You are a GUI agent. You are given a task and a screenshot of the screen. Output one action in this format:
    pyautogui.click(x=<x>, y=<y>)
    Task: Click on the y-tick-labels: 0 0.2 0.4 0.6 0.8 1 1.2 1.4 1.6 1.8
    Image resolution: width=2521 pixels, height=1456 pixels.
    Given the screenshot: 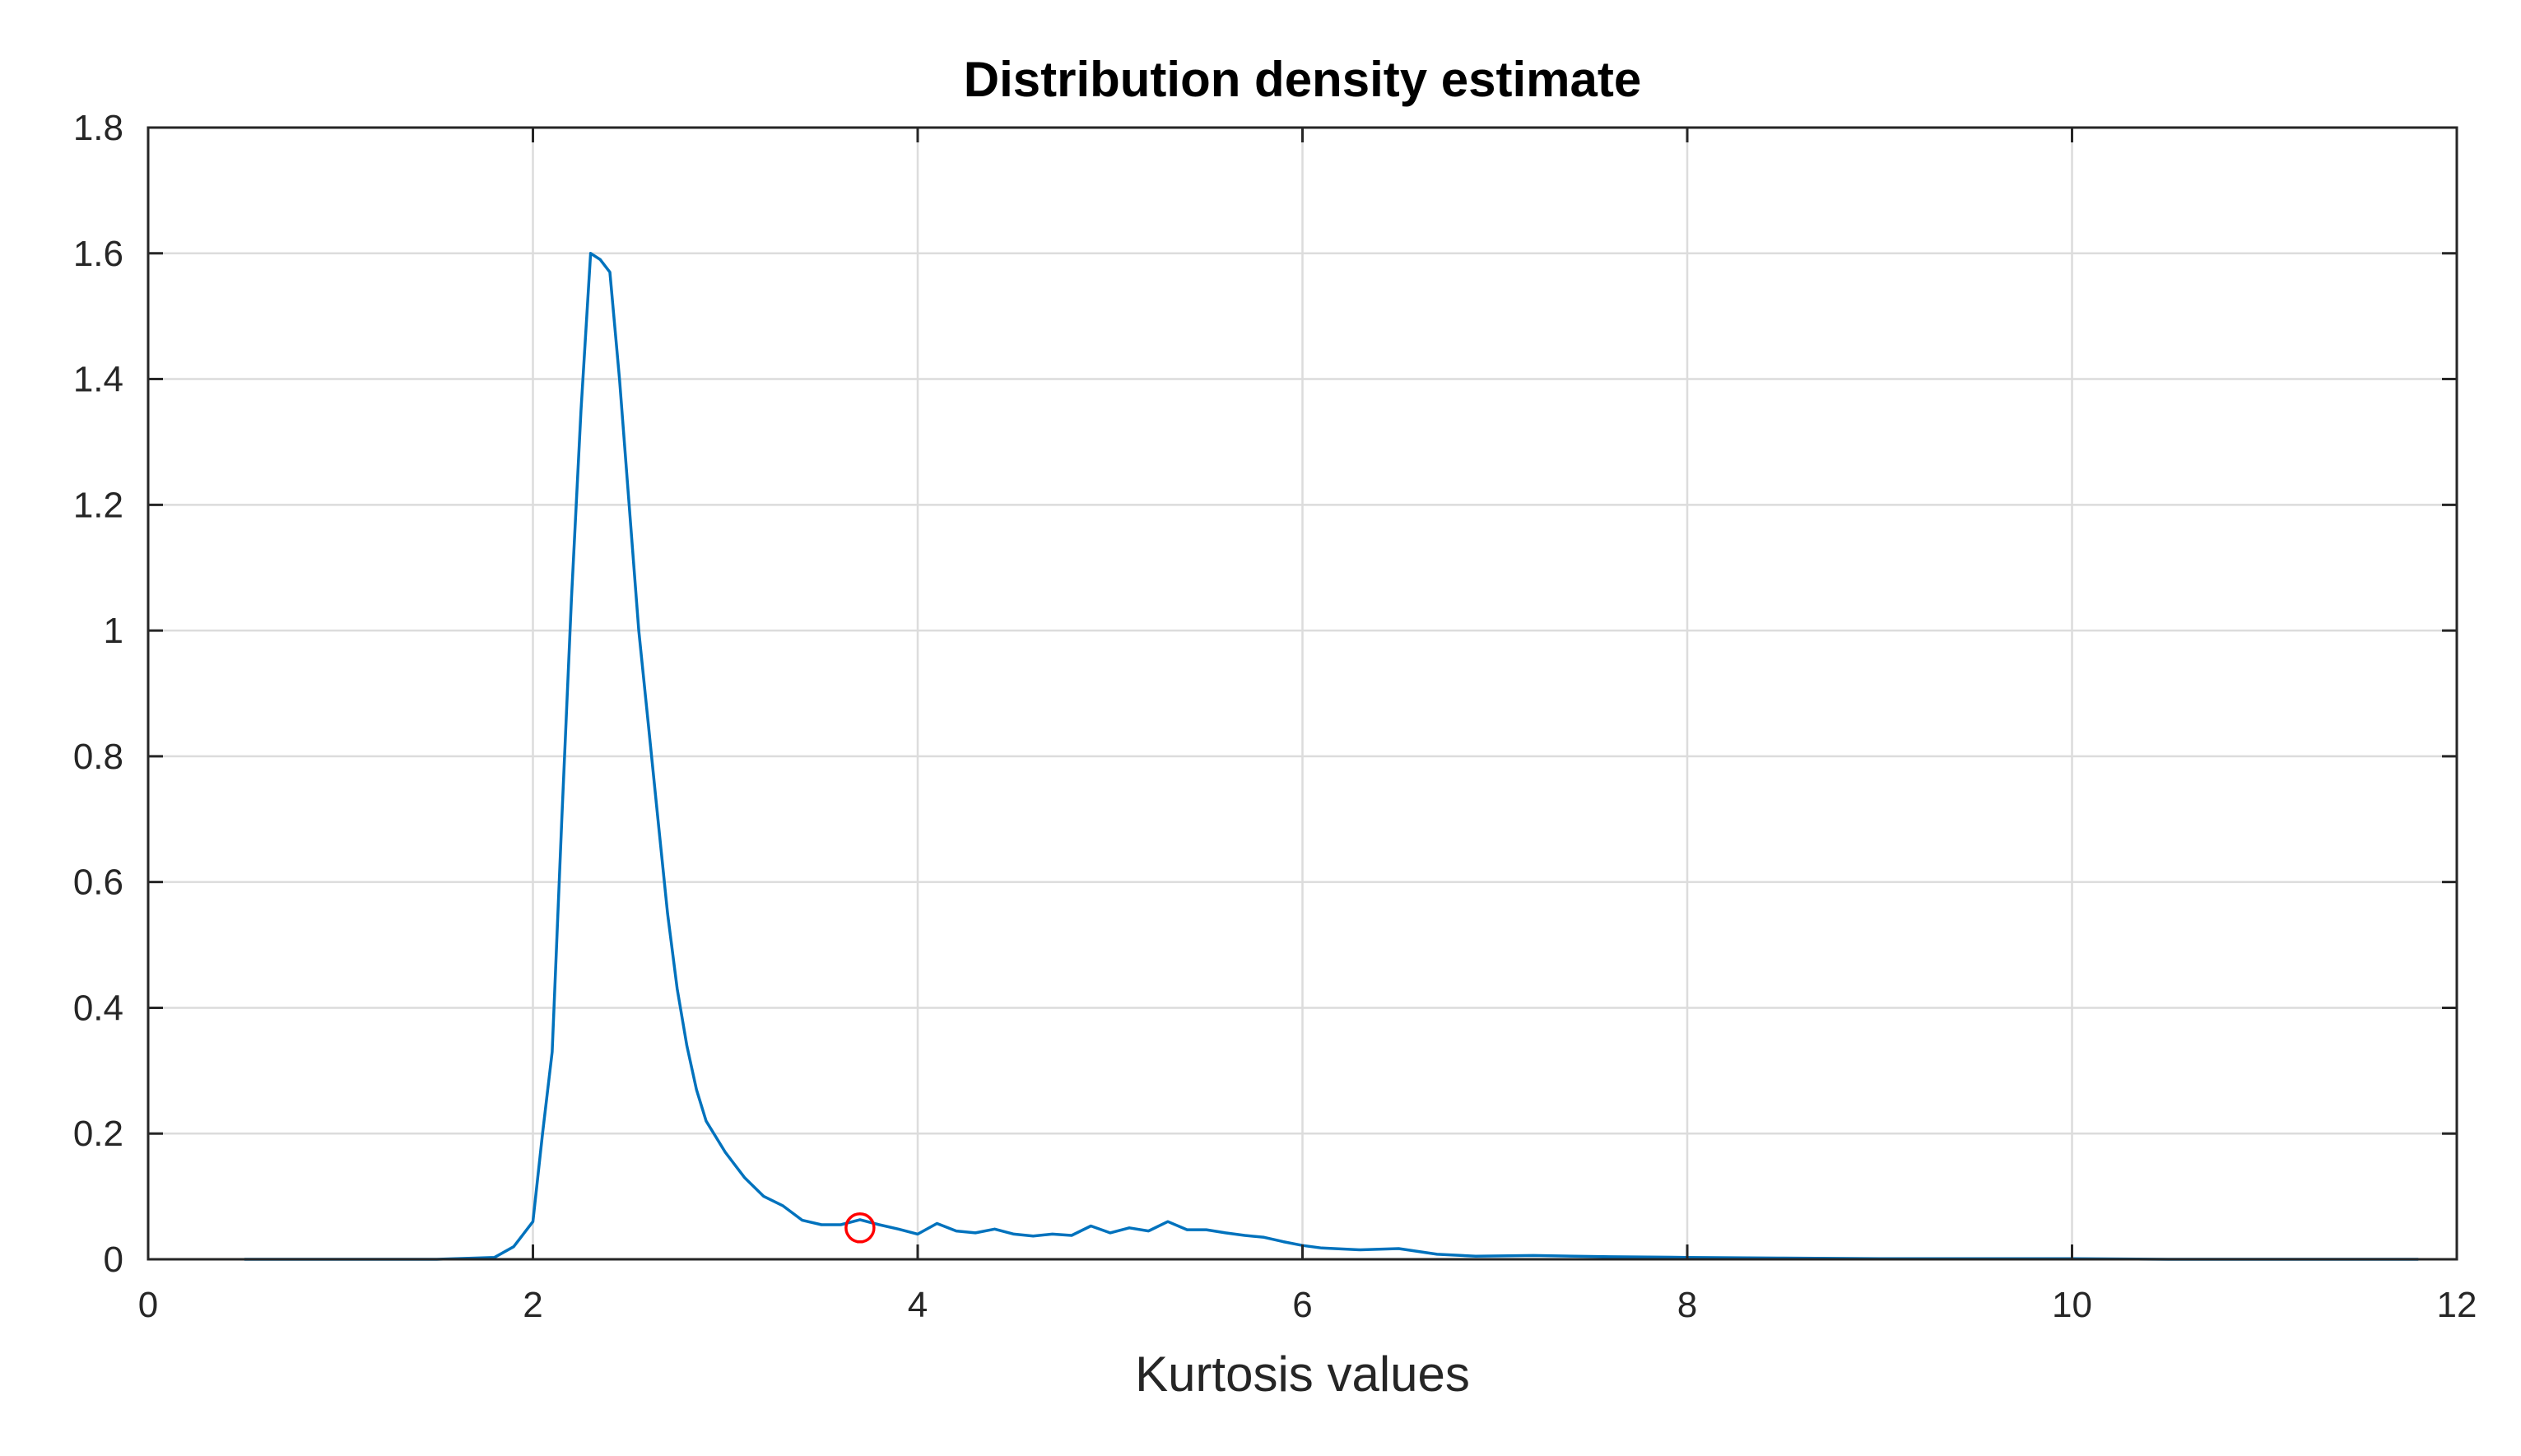 What is the action you would take?
    pyautogui.click(x=98, y=694)
    